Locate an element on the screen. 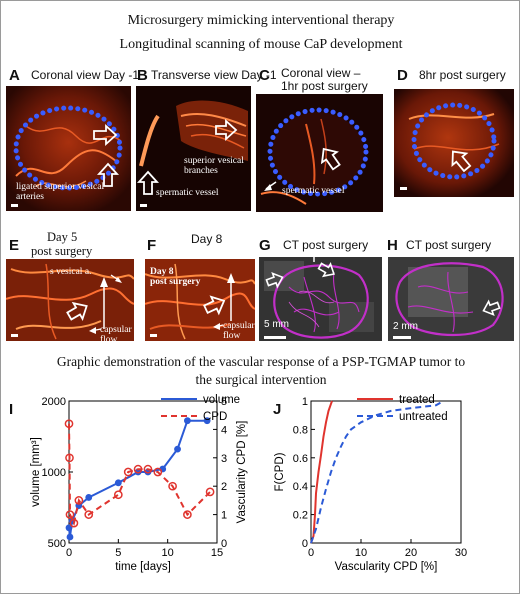 The width and height of the screenshot is (520, 594). annotation-day8-line2: post surgery is located at coordinates (175, 282).